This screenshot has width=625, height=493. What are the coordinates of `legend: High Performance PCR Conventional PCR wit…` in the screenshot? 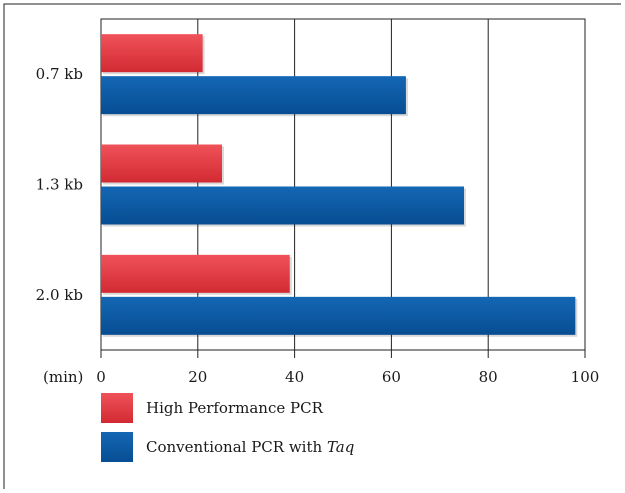 It's located at (227, 427).